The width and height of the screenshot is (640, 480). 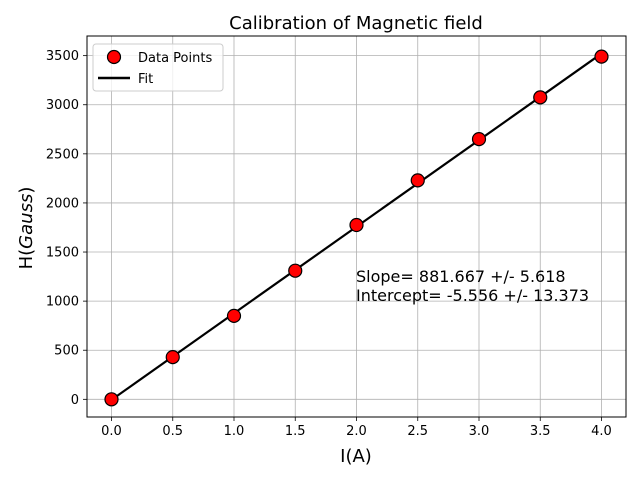 I want to click on legend-fit-label: Fit, so click(x=145, y=79).